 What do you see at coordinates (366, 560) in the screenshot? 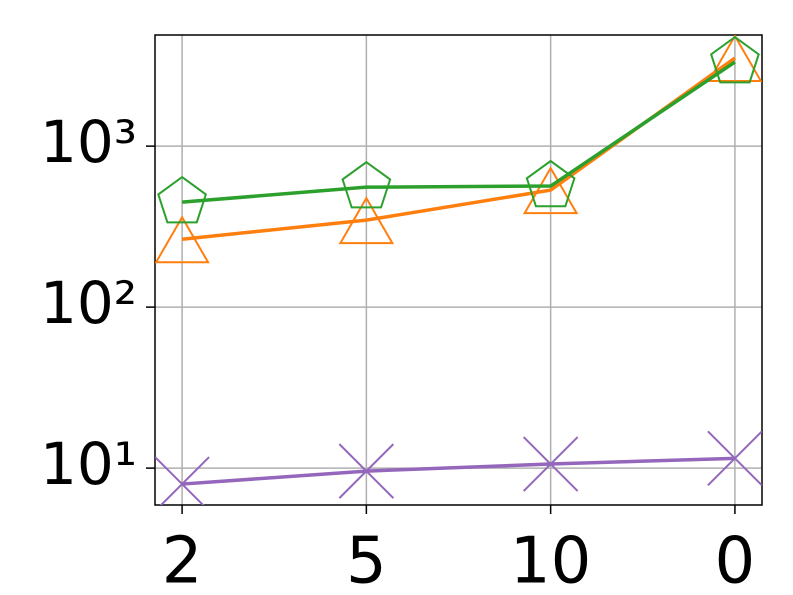
I see `x-tick-label: 5` at bounding box center [366, 560].